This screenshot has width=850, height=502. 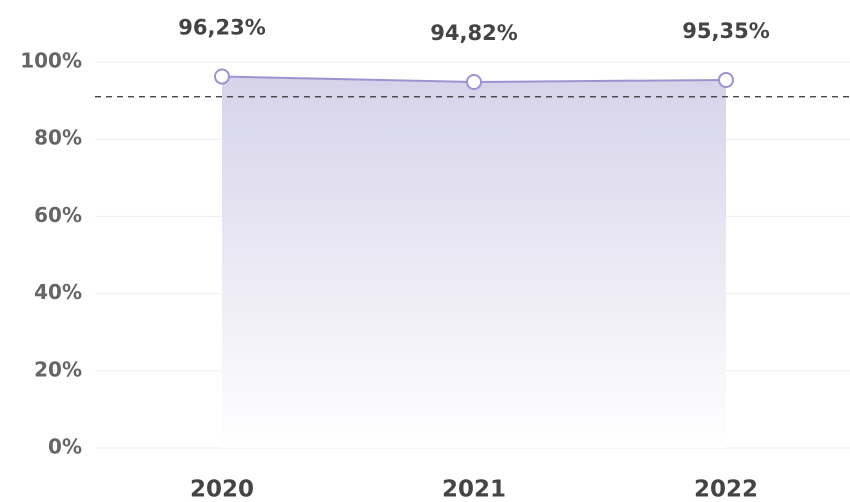 What do you see at coordinates (473, 33) in the screenshot?
I see `value-label: 94,82%` at bounding box center [473, 33].